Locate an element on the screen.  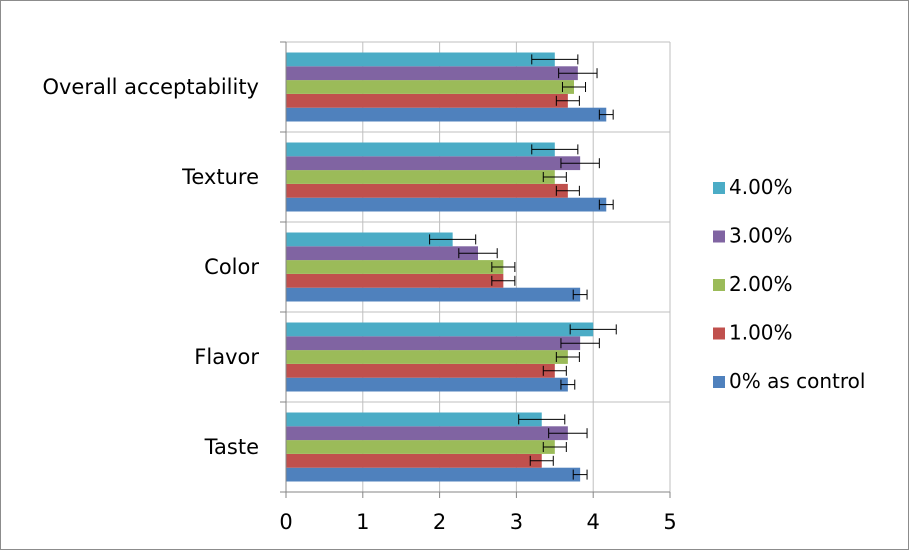
x-tick-label: 5 is located at coordinates (669, 522).